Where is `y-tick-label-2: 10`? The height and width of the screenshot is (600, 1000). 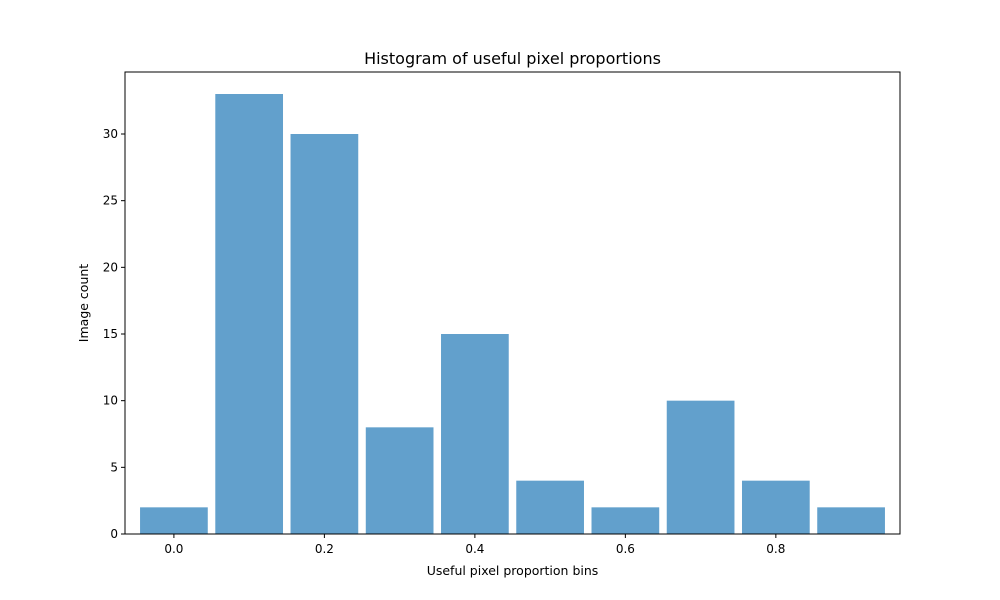
y-tick-label-2: 10 is located at coordinates (110, 401).